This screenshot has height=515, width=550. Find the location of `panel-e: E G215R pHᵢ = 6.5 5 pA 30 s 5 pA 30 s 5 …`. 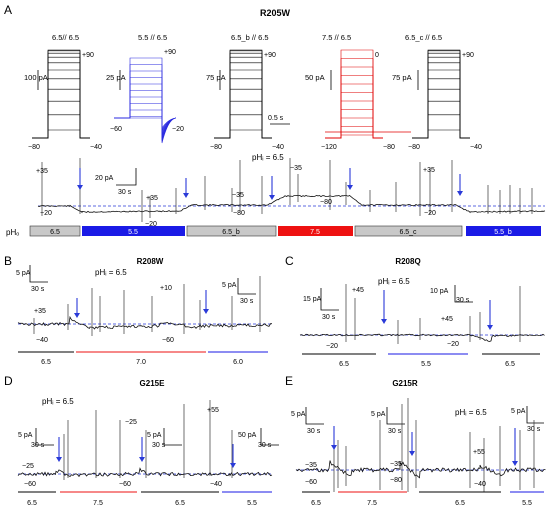

panel-e: E G215R pHᵢ = 6.5 5 pA 30 s 5 pA 30 s 5 … is located at coordinates (415, 440).